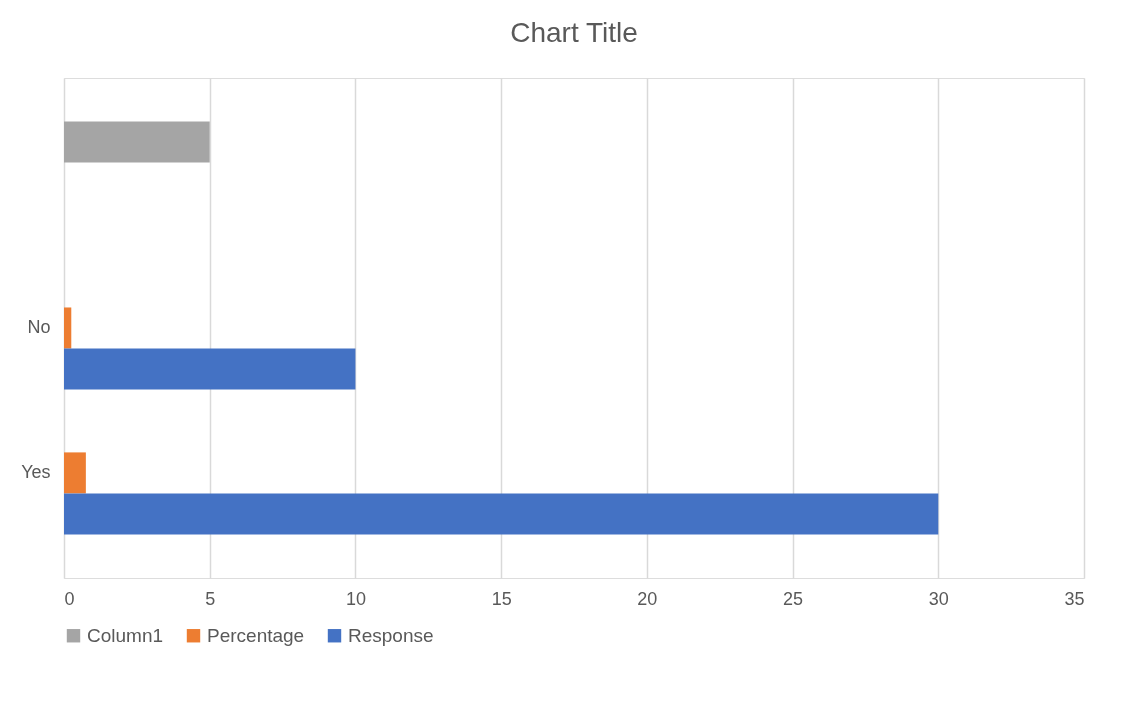 Image resolution: width=1140 pixels, height=727 pixels. What do you see at coordinates (210, 598) in the screenshot?
I see `x-tick-label: 5` at bounding box center [210, 598].